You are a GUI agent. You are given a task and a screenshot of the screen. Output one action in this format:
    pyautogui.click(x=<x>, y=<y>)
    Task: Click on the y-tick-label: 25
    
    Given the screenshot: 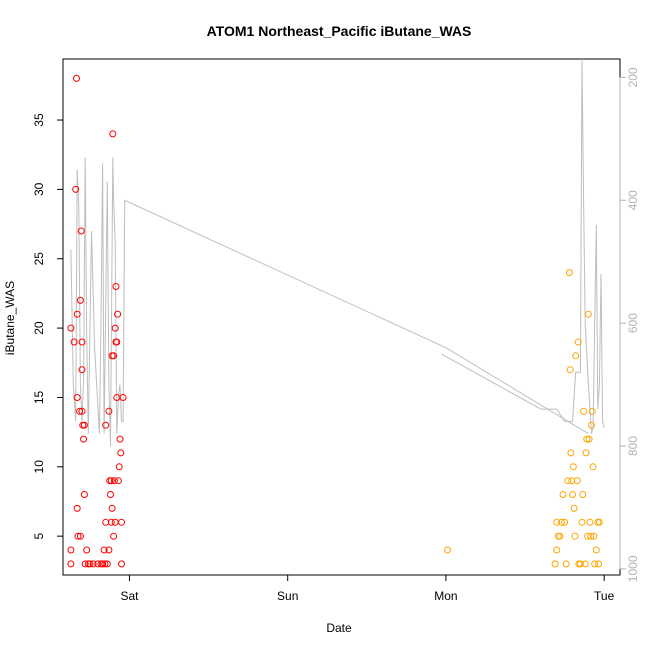 What is the action you would take?
    pyautogui.click(x=39, y=259)
    